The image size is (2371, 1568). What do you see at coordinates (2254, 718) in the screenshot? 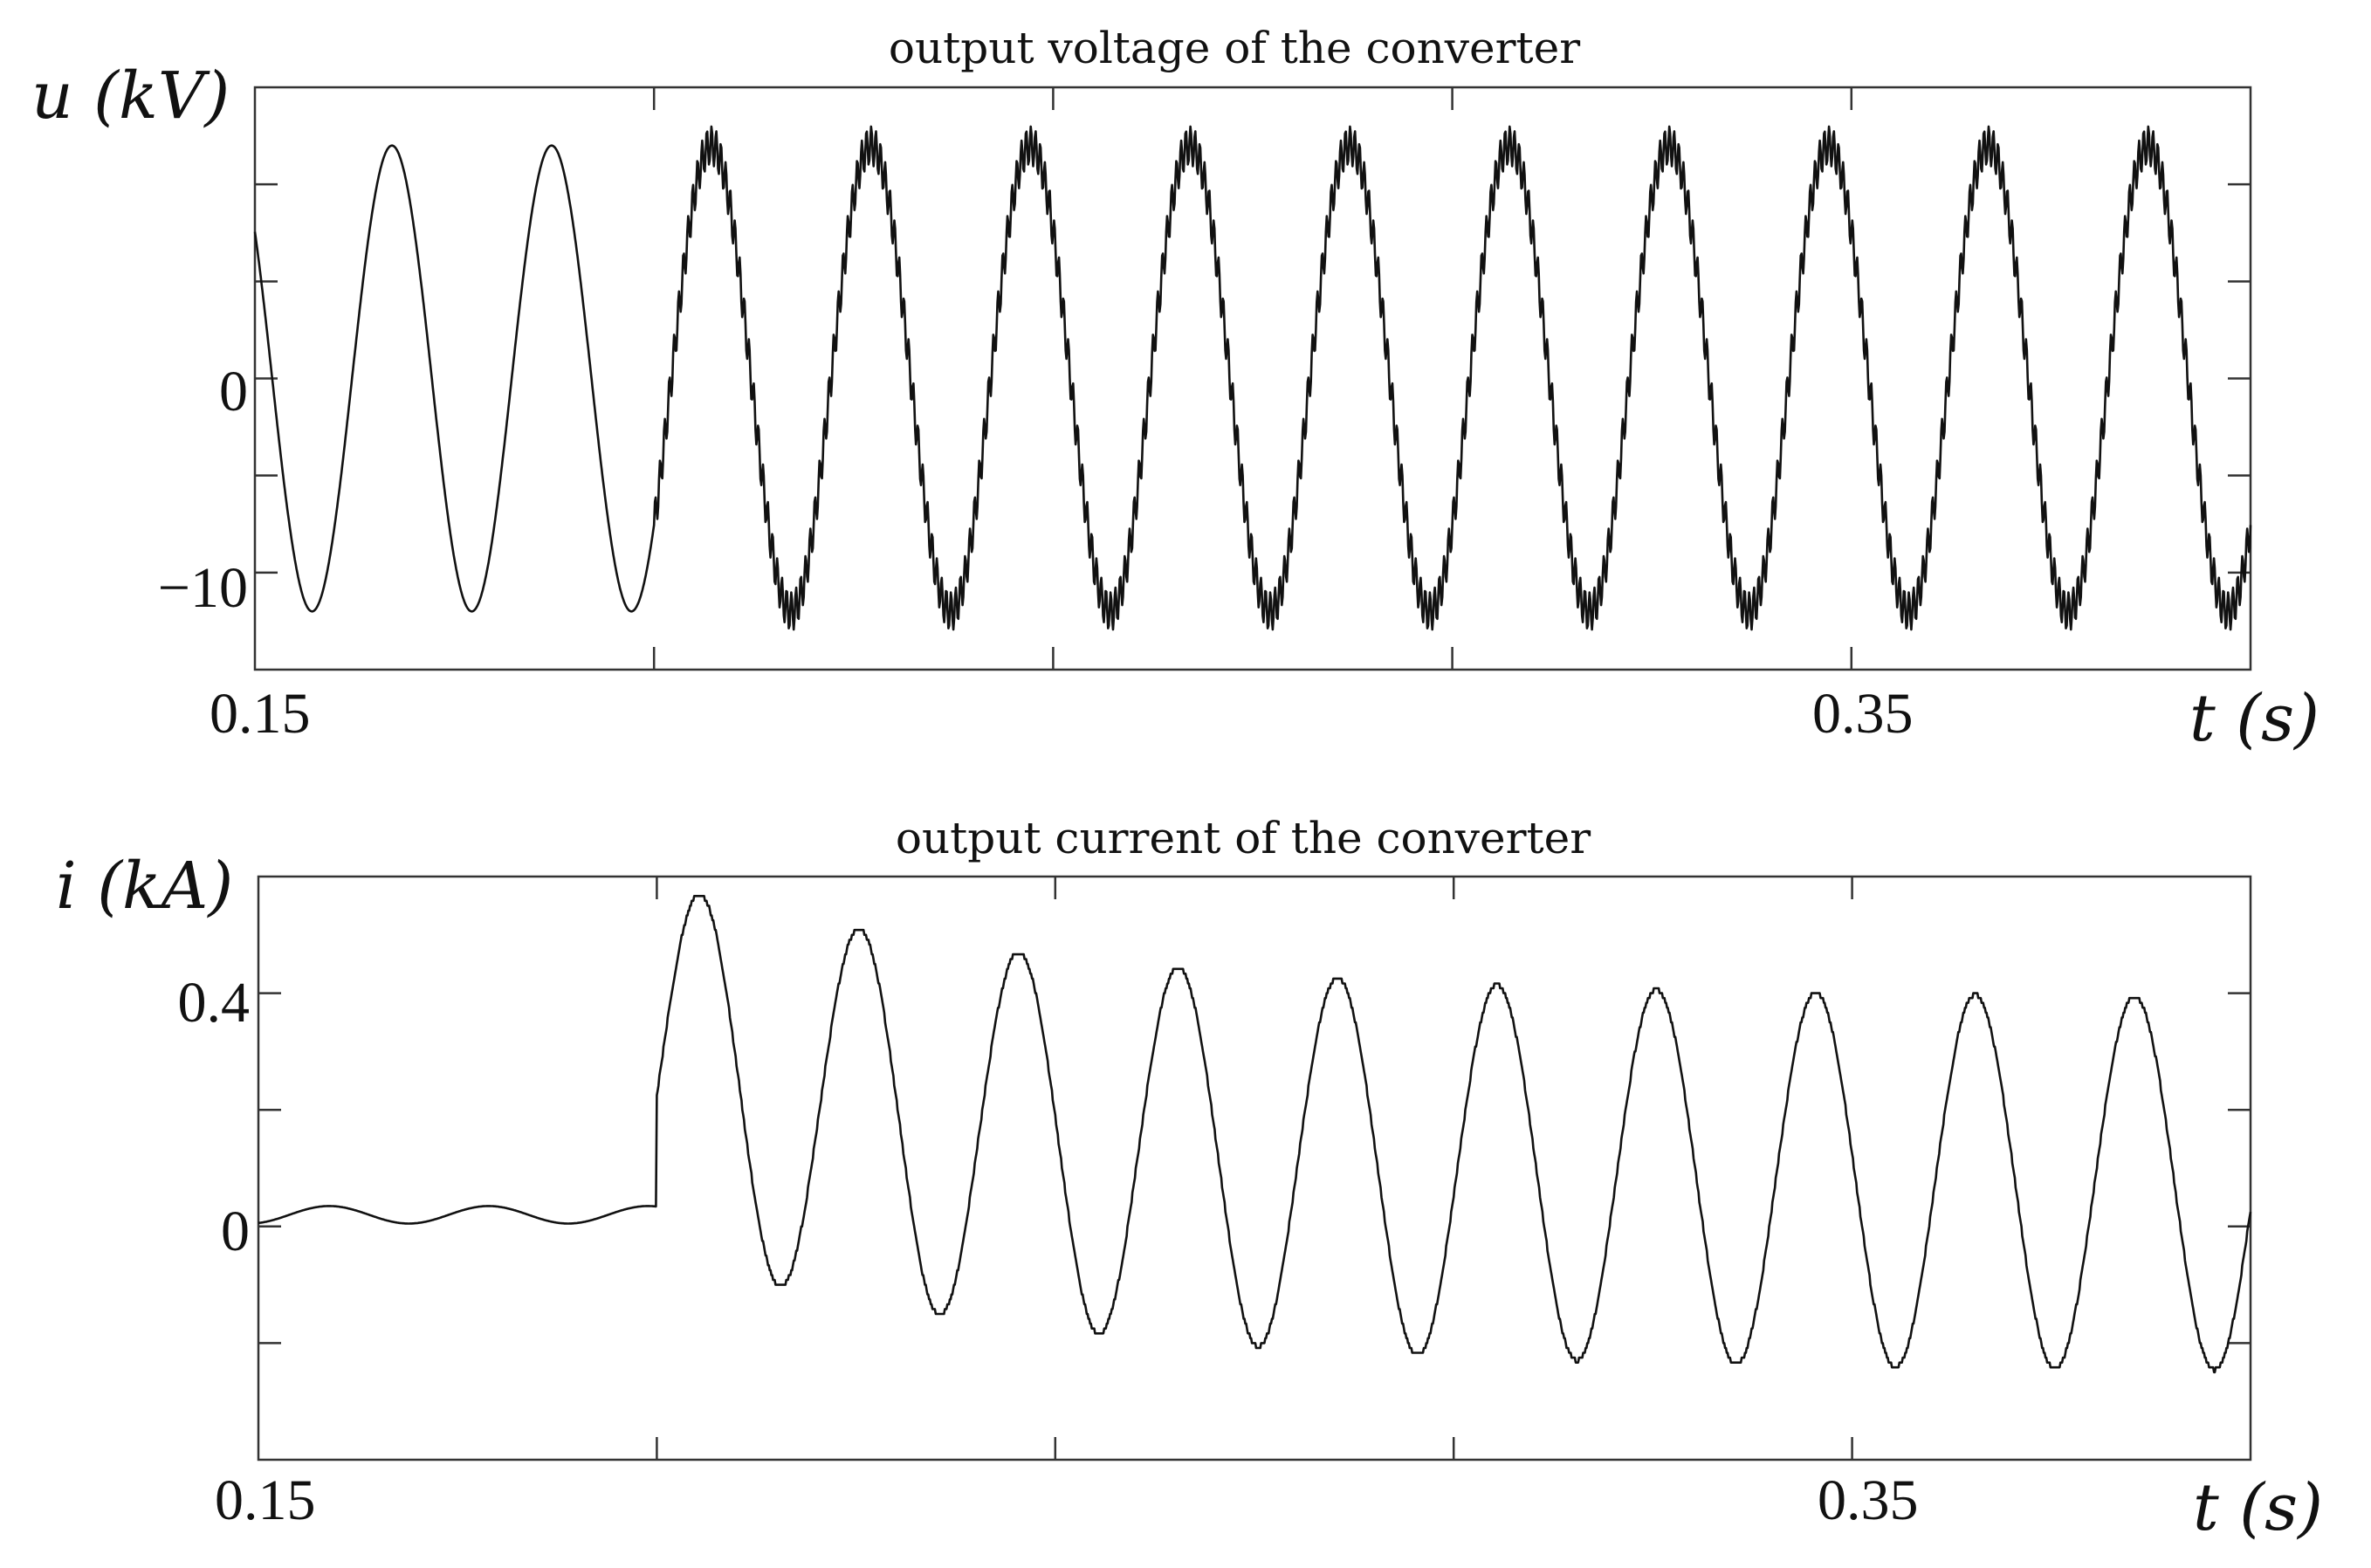
I see `voltage-x-axis-label: t (s)` at bounding box center [2254, 718].